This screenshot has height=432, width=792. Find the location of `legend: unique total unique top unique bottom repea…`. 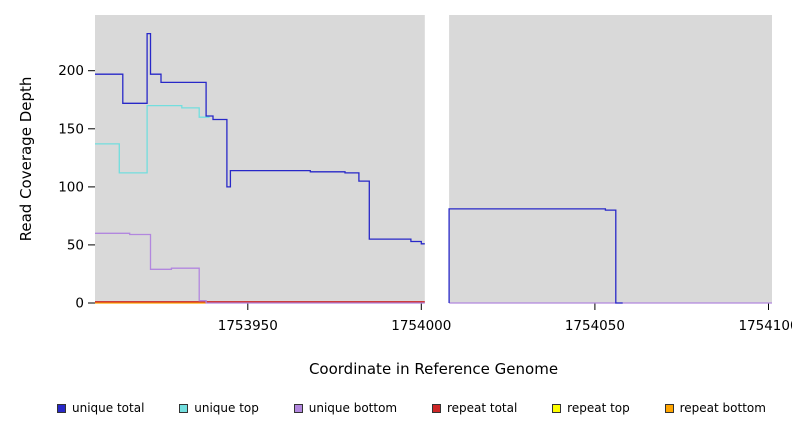

legend: unique total unique top unique bottom repea… is located at coordinates (396, 408).